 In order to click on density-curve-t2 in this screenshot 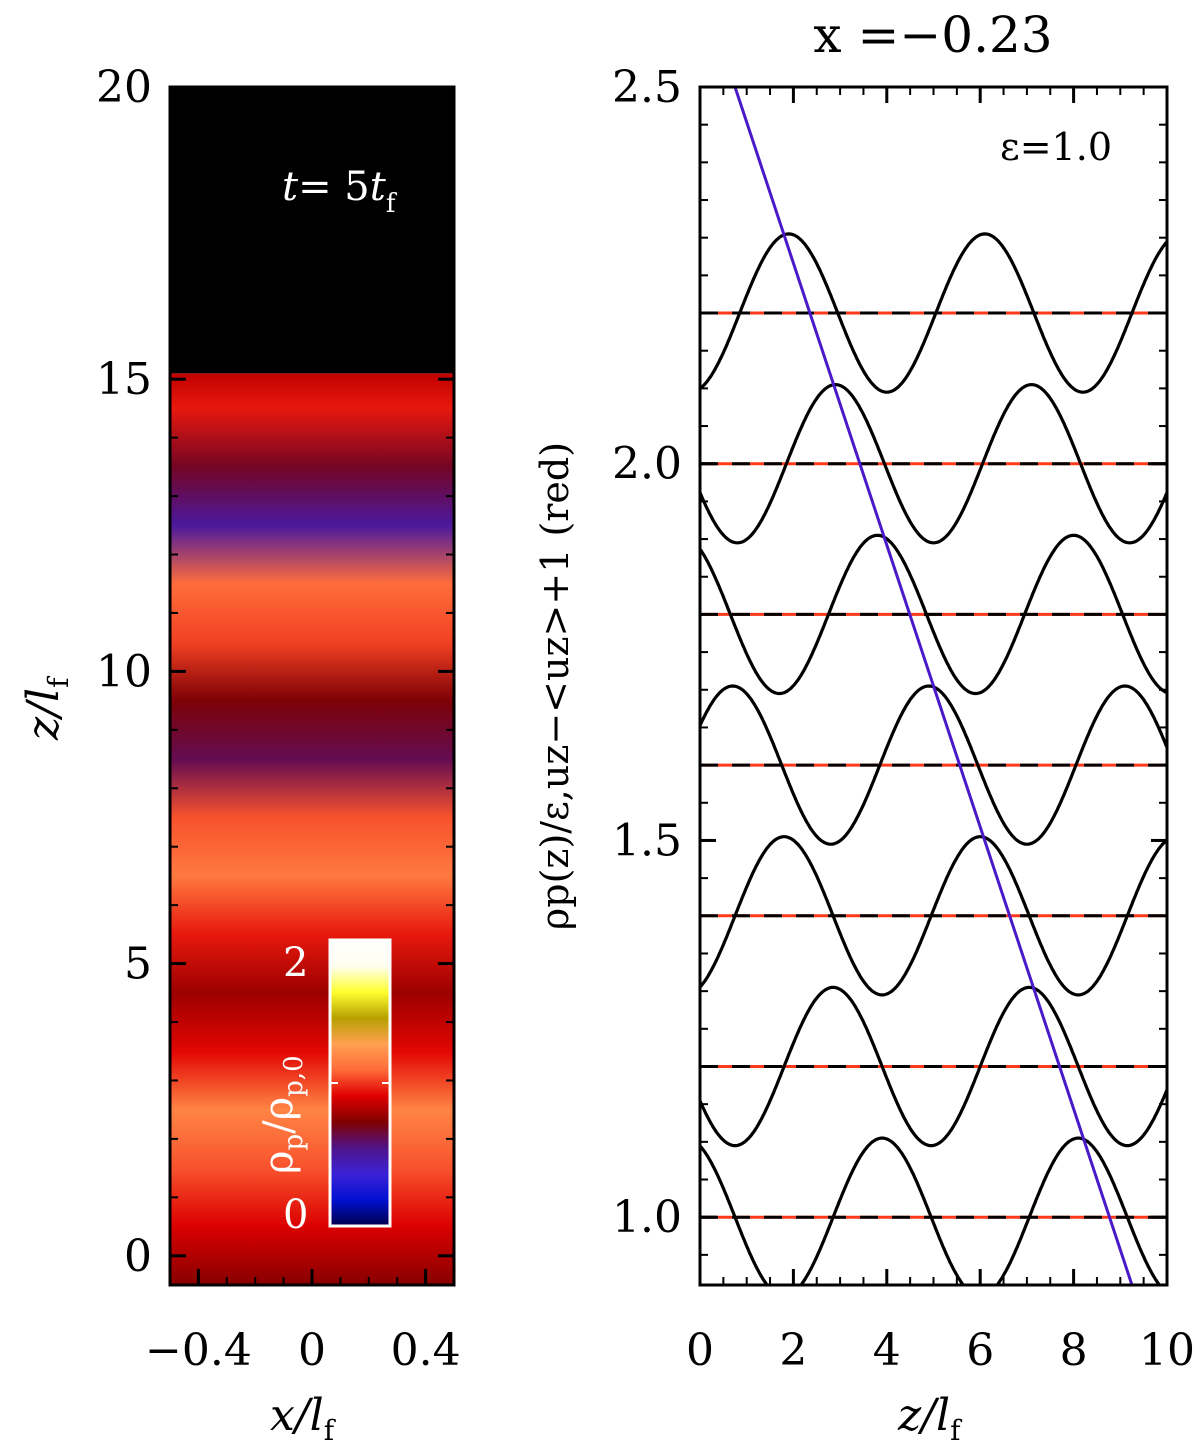, I will do `click(933, 916)`.